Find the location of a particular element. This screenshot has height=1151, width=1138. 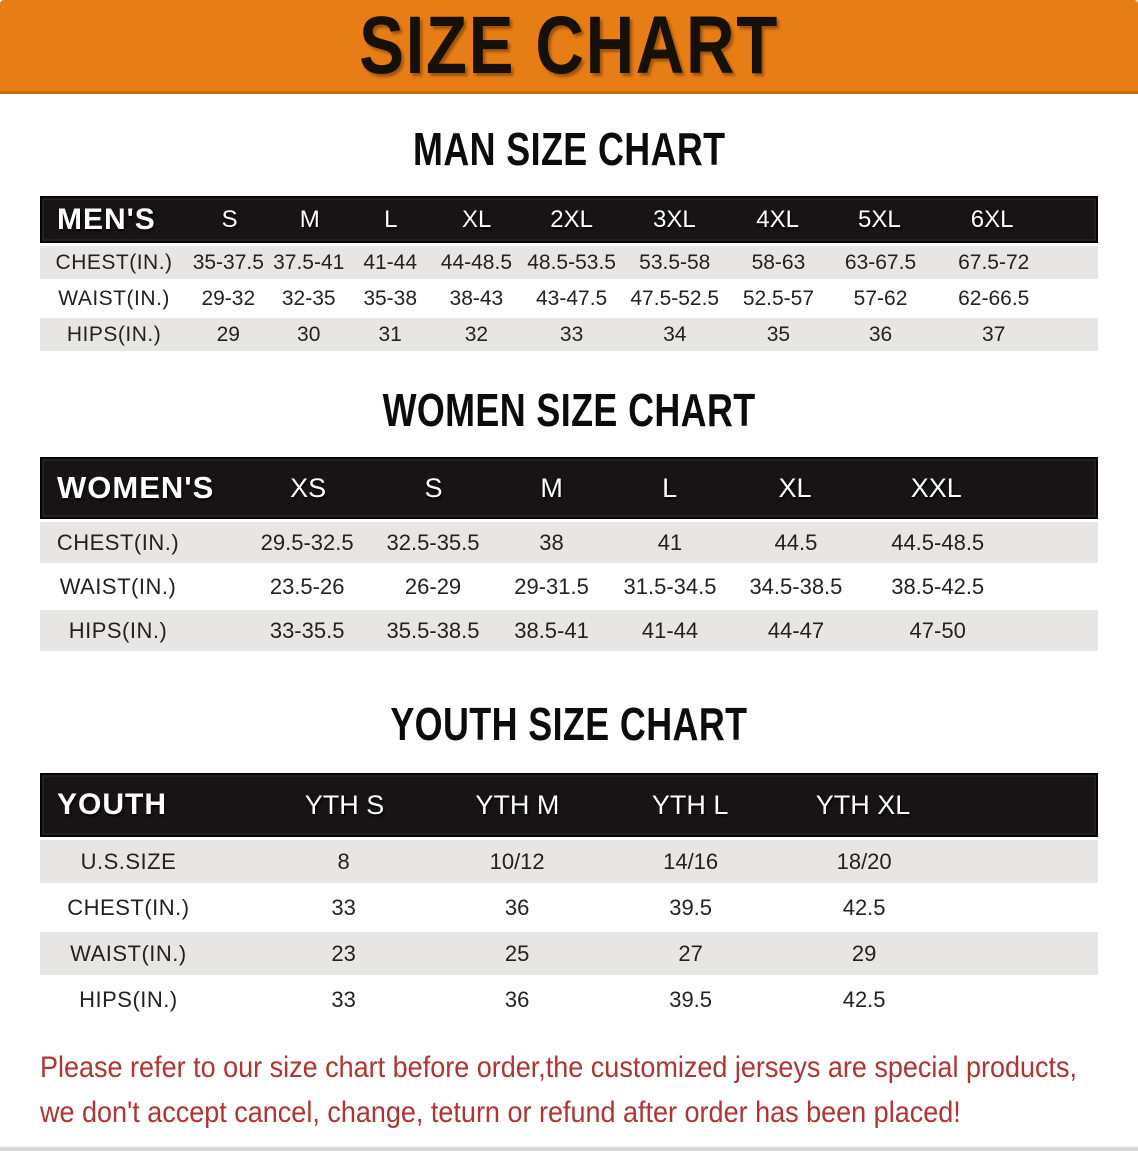

men-table-row-hips-in.-: HIPS(IN.) 29 30 31 32 33 34 35 36 37 is located at coordinates (569, 334).